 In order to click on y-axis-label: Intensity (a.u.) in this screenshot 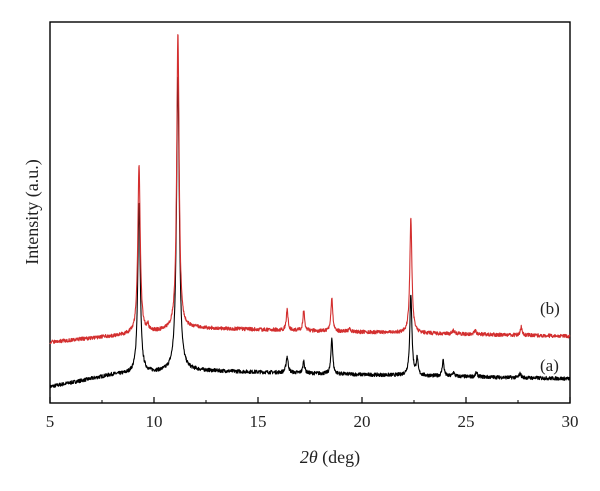, I will do `click(32, 211)`.